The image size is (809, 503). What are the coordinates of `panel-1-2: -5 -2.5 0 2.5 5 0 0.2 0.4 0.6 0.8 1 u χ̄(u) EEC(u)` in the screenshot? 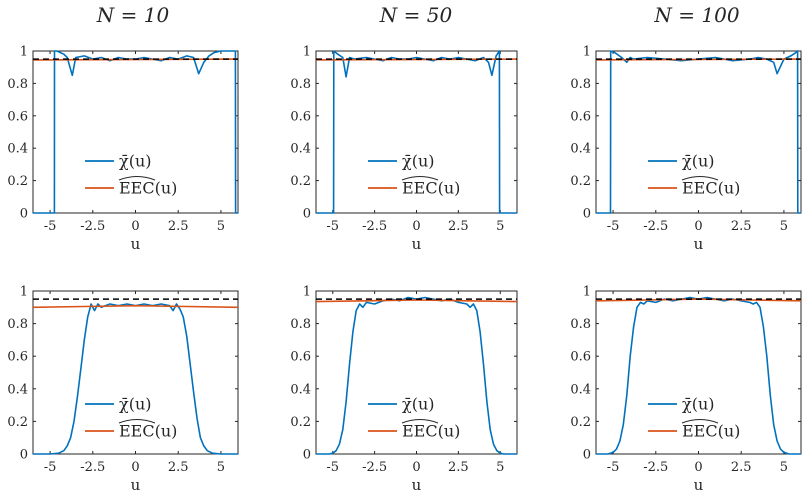 It's located at (404, 149).